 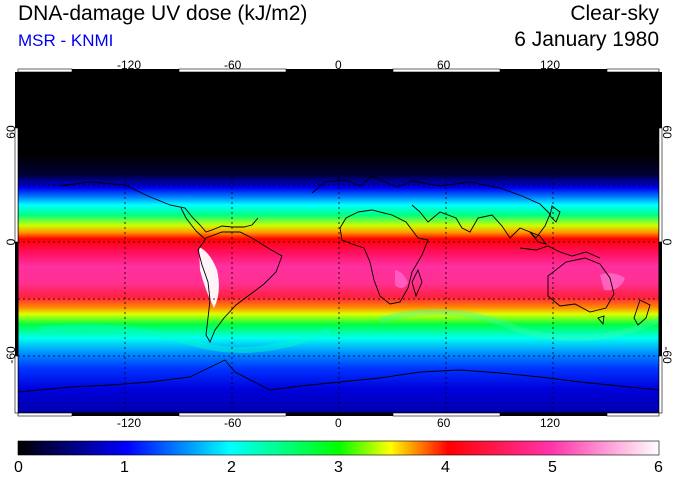 I want to click on map-date: 6 January 1980, so click(x=586, y=39).